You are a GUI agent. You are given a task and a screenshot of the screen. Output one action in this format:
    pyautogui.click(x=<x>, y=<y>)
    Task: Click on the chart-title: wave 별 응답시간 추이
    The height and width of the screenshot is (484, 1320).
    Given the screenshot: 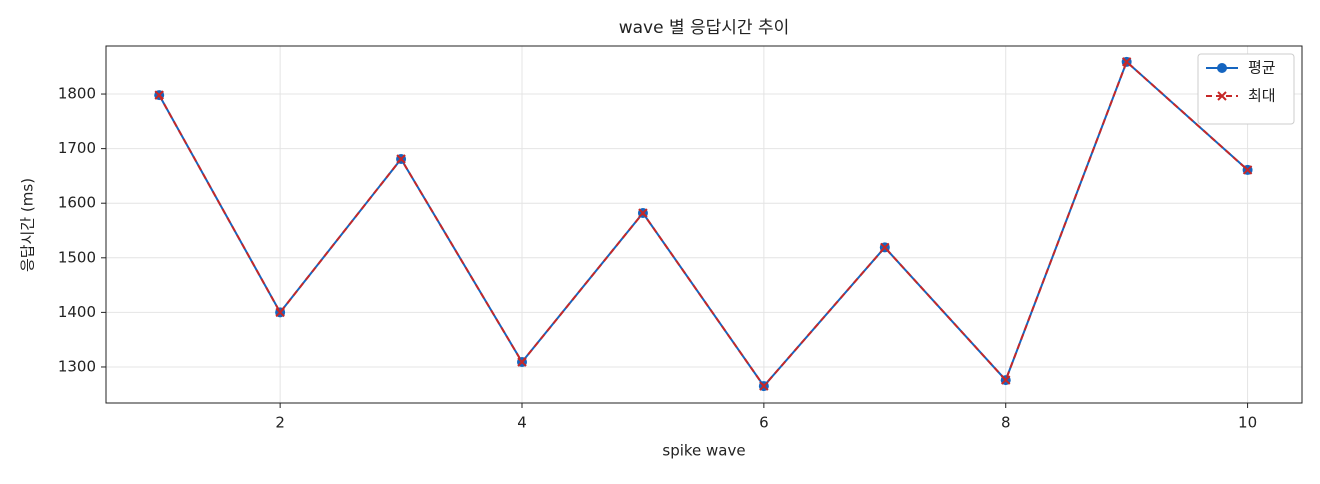 What is the action you would take?
    pyautogui.click(x=704, y=28)
    